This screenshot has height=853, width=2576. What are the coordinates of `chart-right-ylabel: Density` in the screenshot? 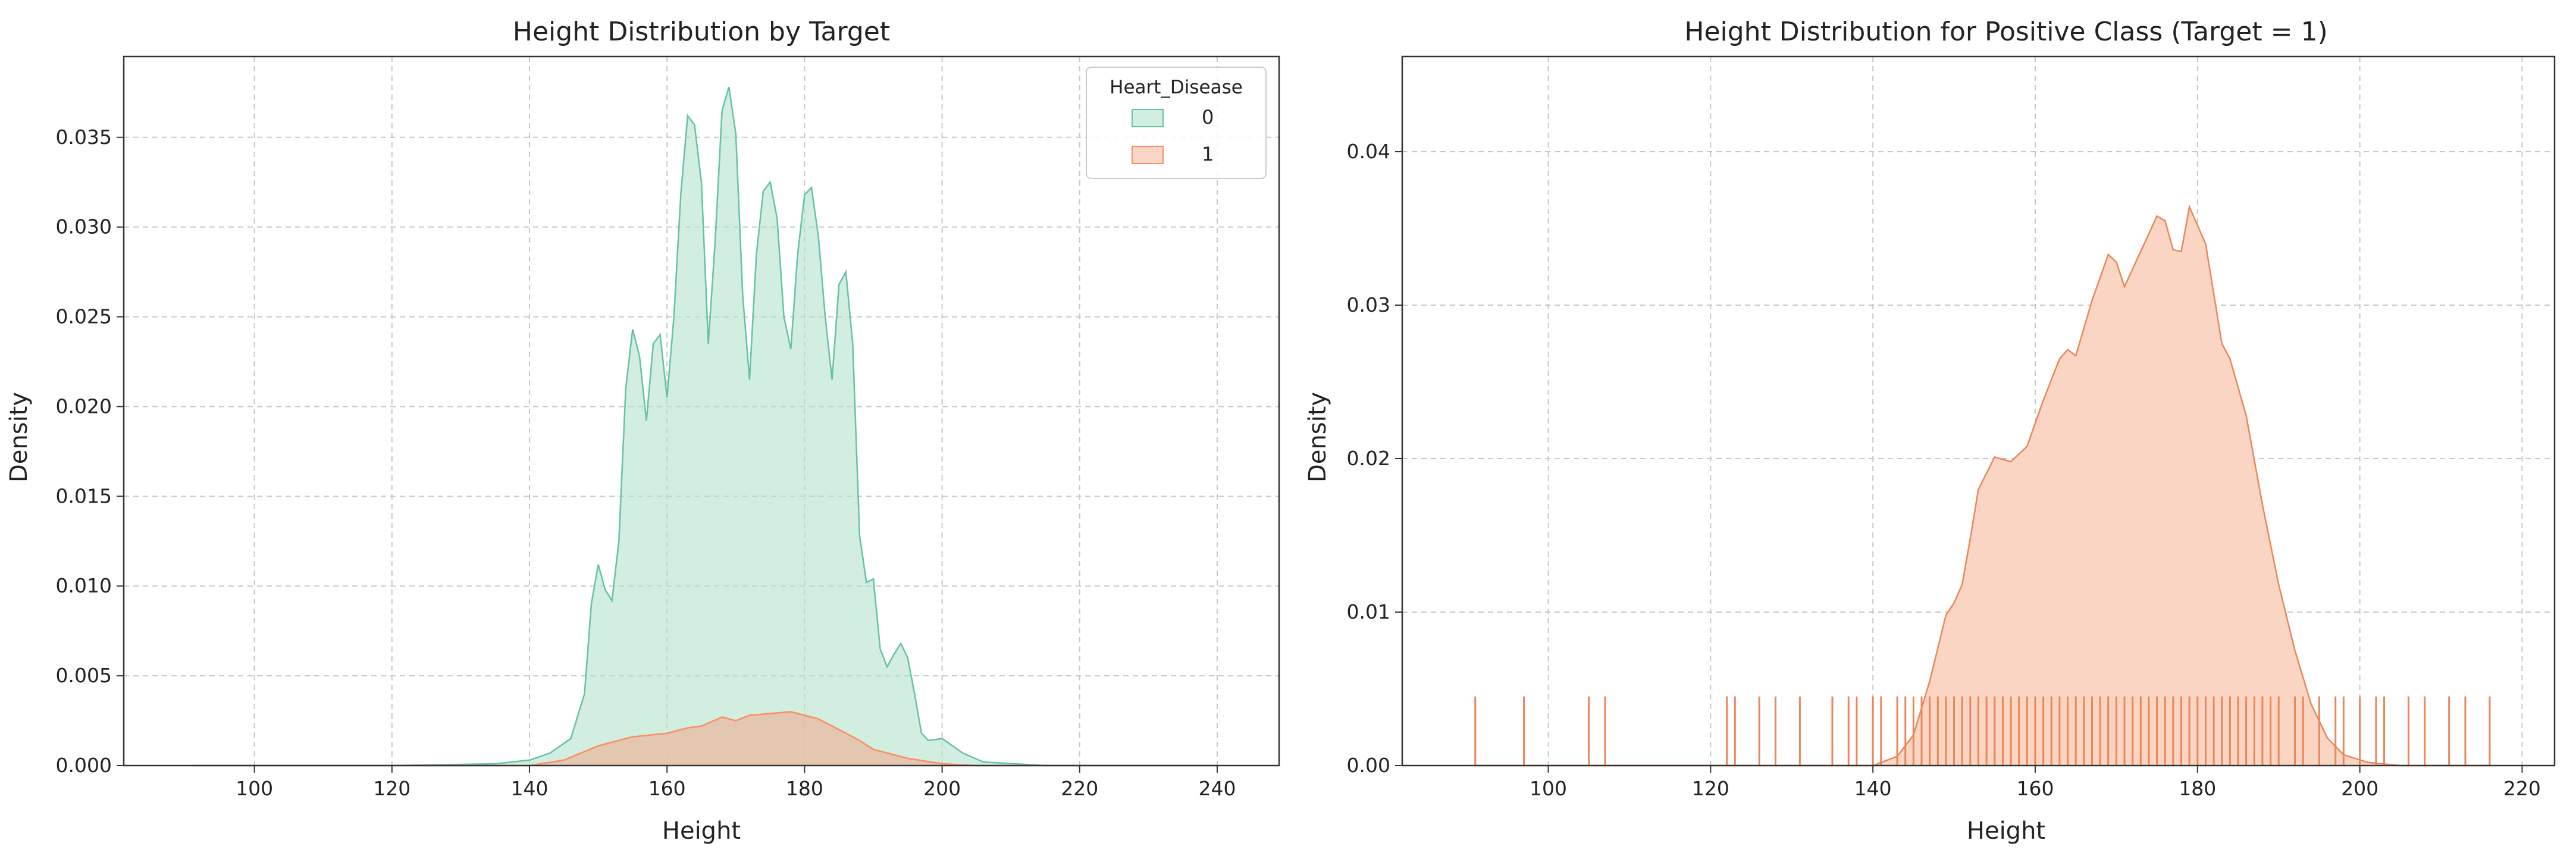 It's located at (1317, 437).